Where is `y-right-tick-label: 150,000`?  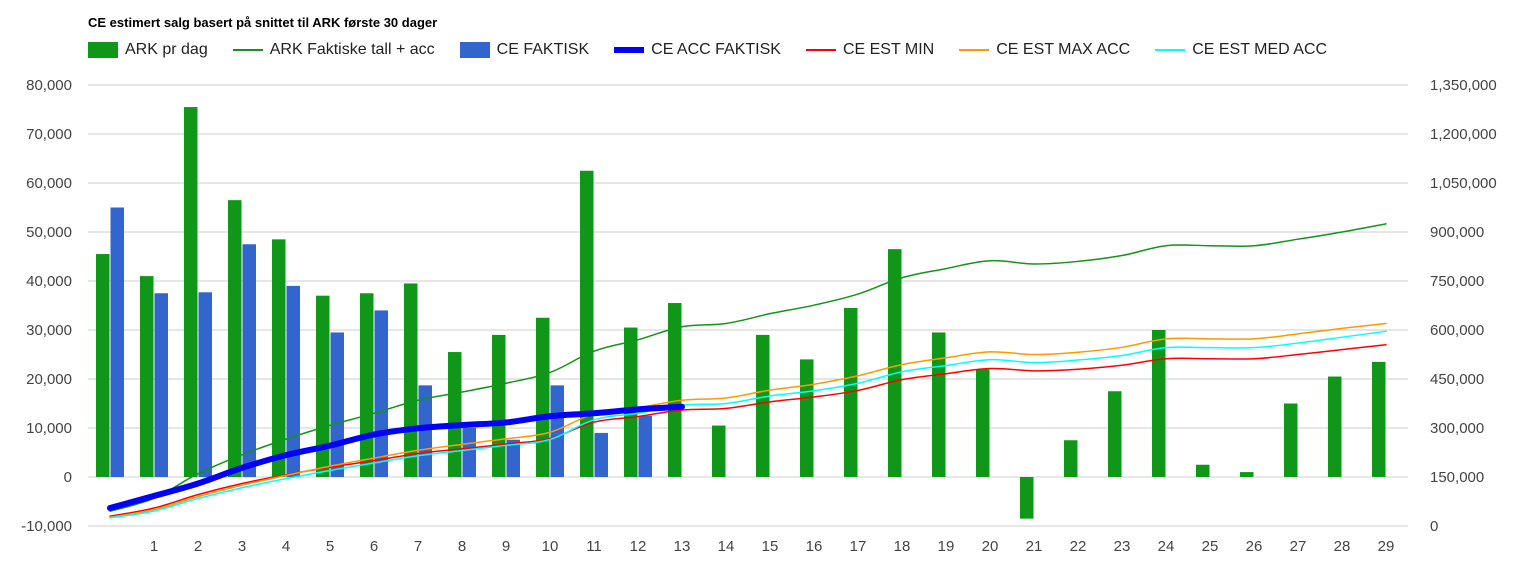
y-right-tick-label: 150,000 is located at coordinates (1457, 477).